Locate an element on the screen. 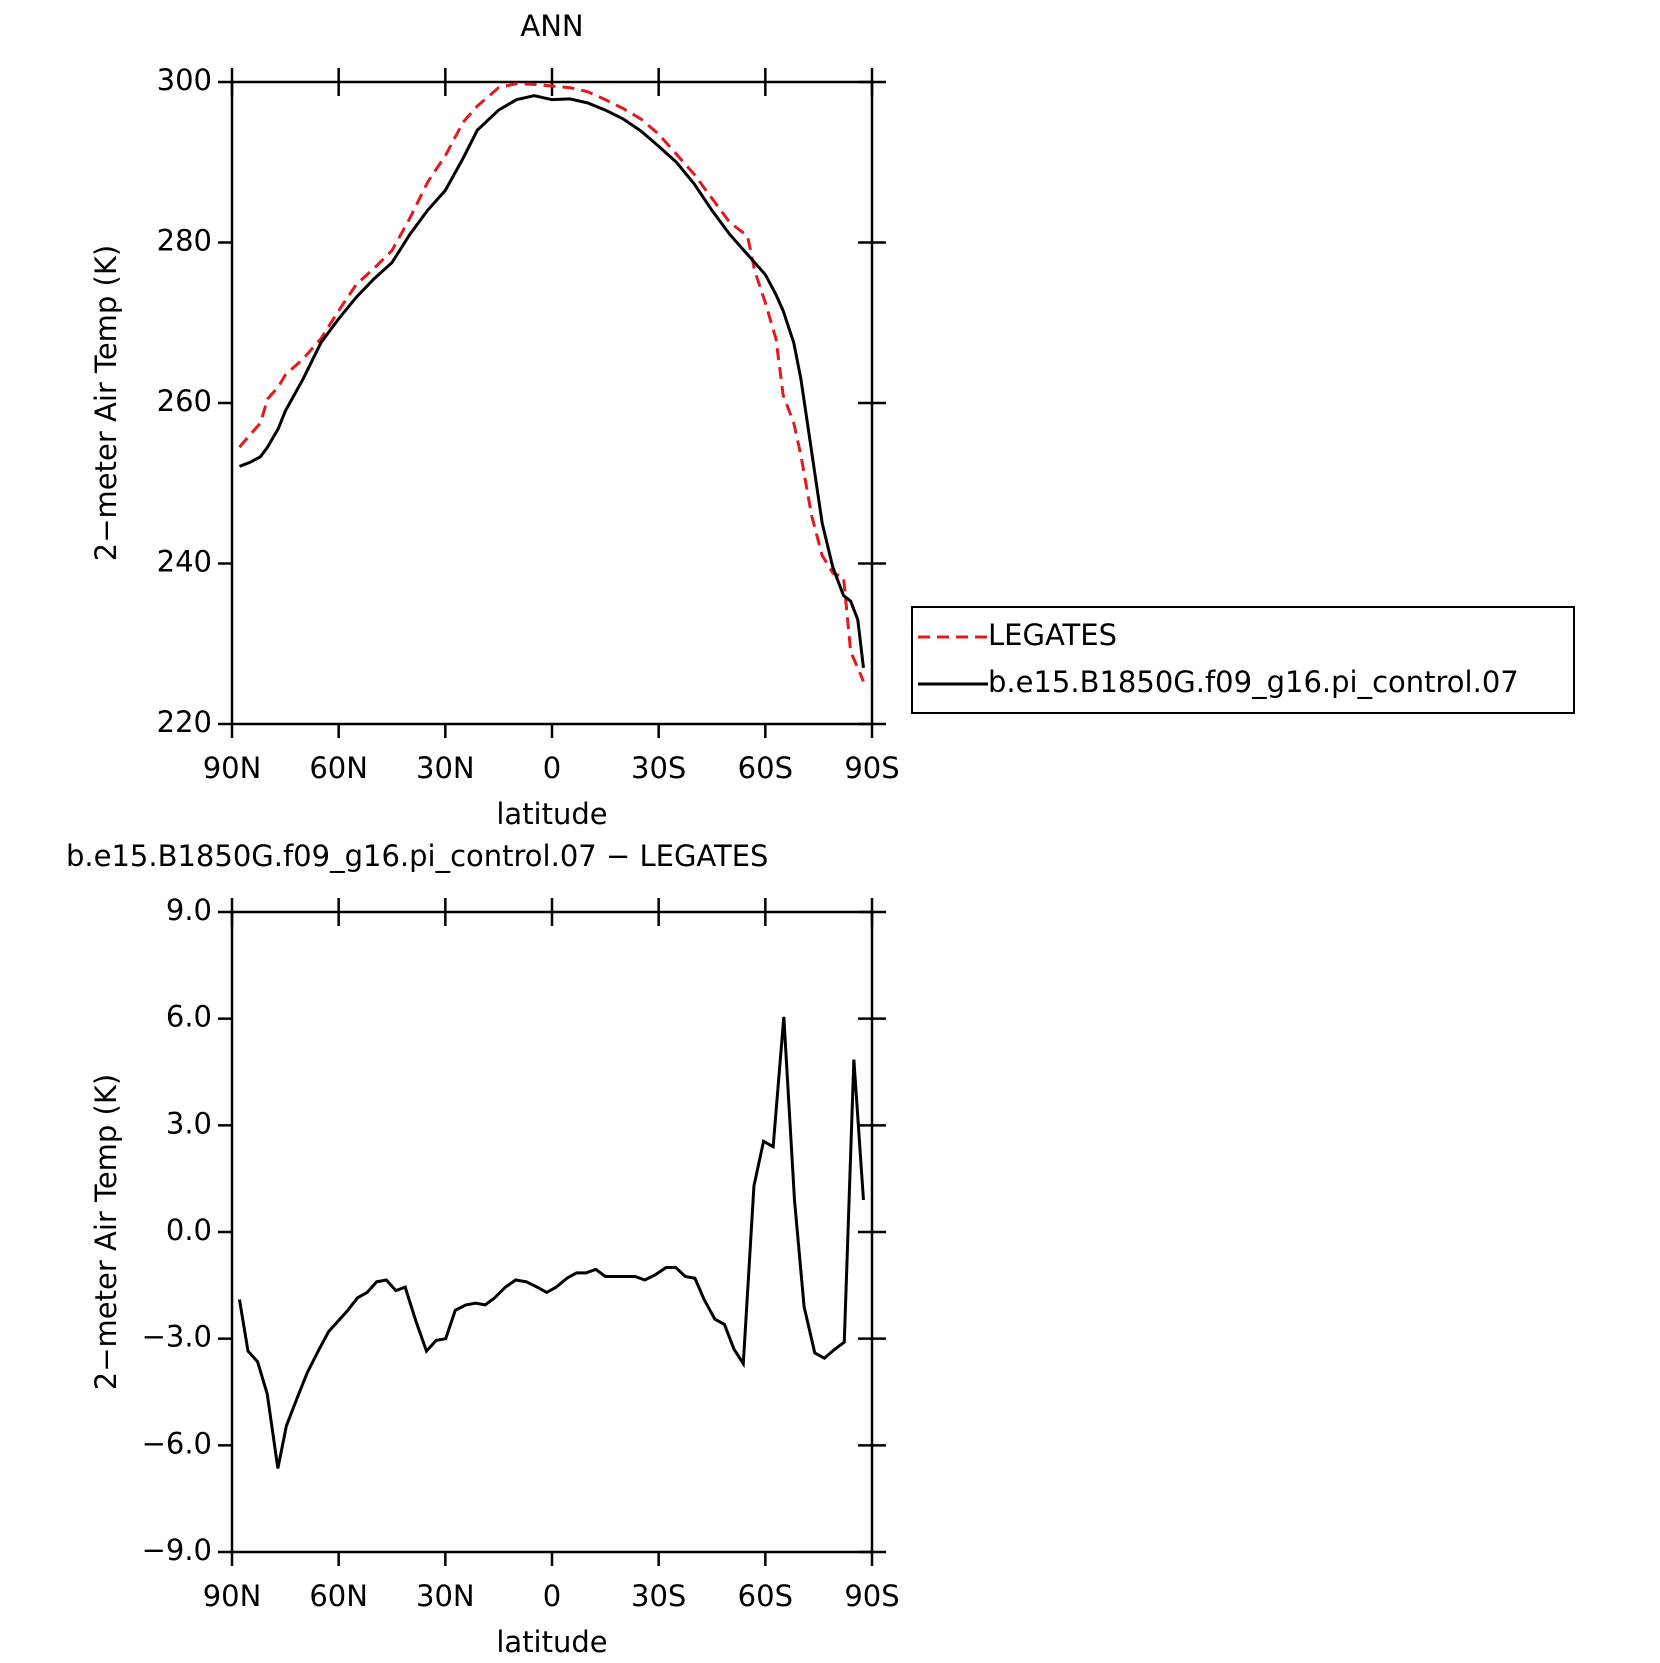 The image size is (1660, 1663). y-tick-label: −6.0 is located at coordinates (177, 1443).